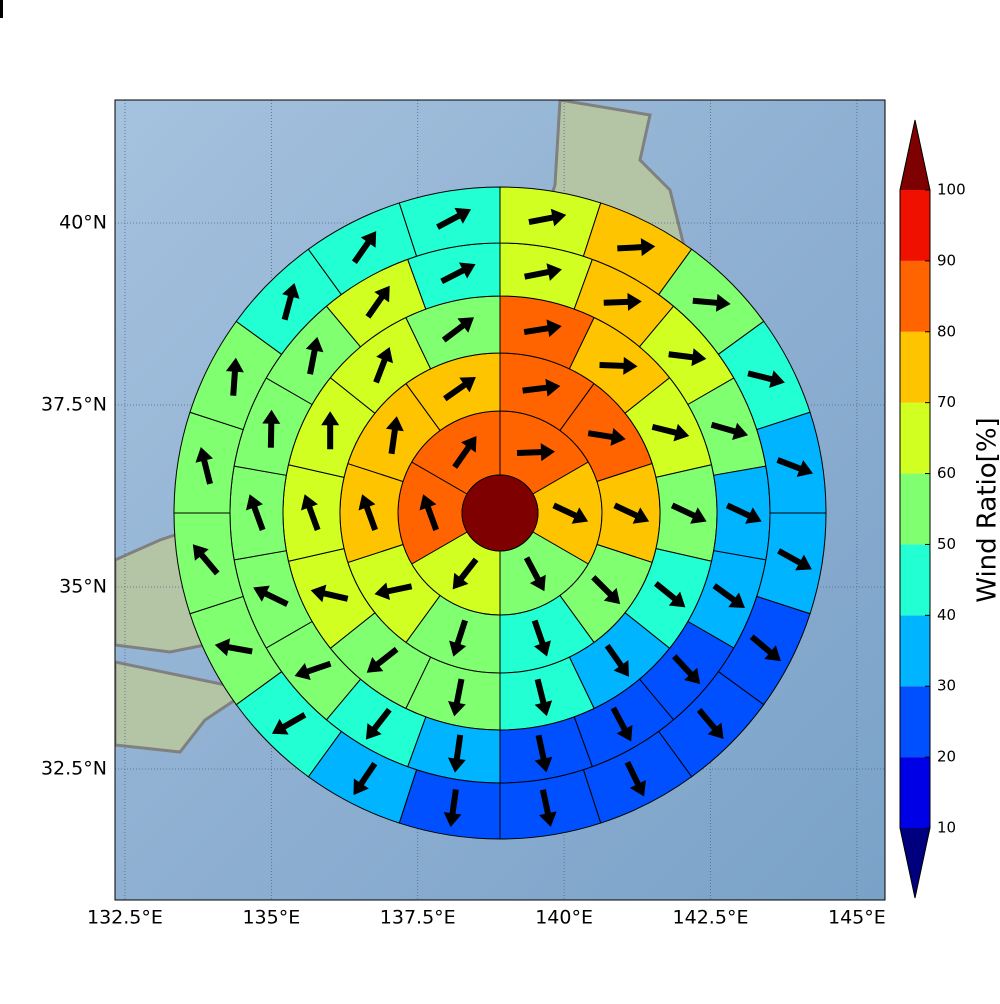  What do you see at coordinates (946, 544) in the screenshot?
I see `colorbar-tick-label: 50` at bounding box center [946, 544].